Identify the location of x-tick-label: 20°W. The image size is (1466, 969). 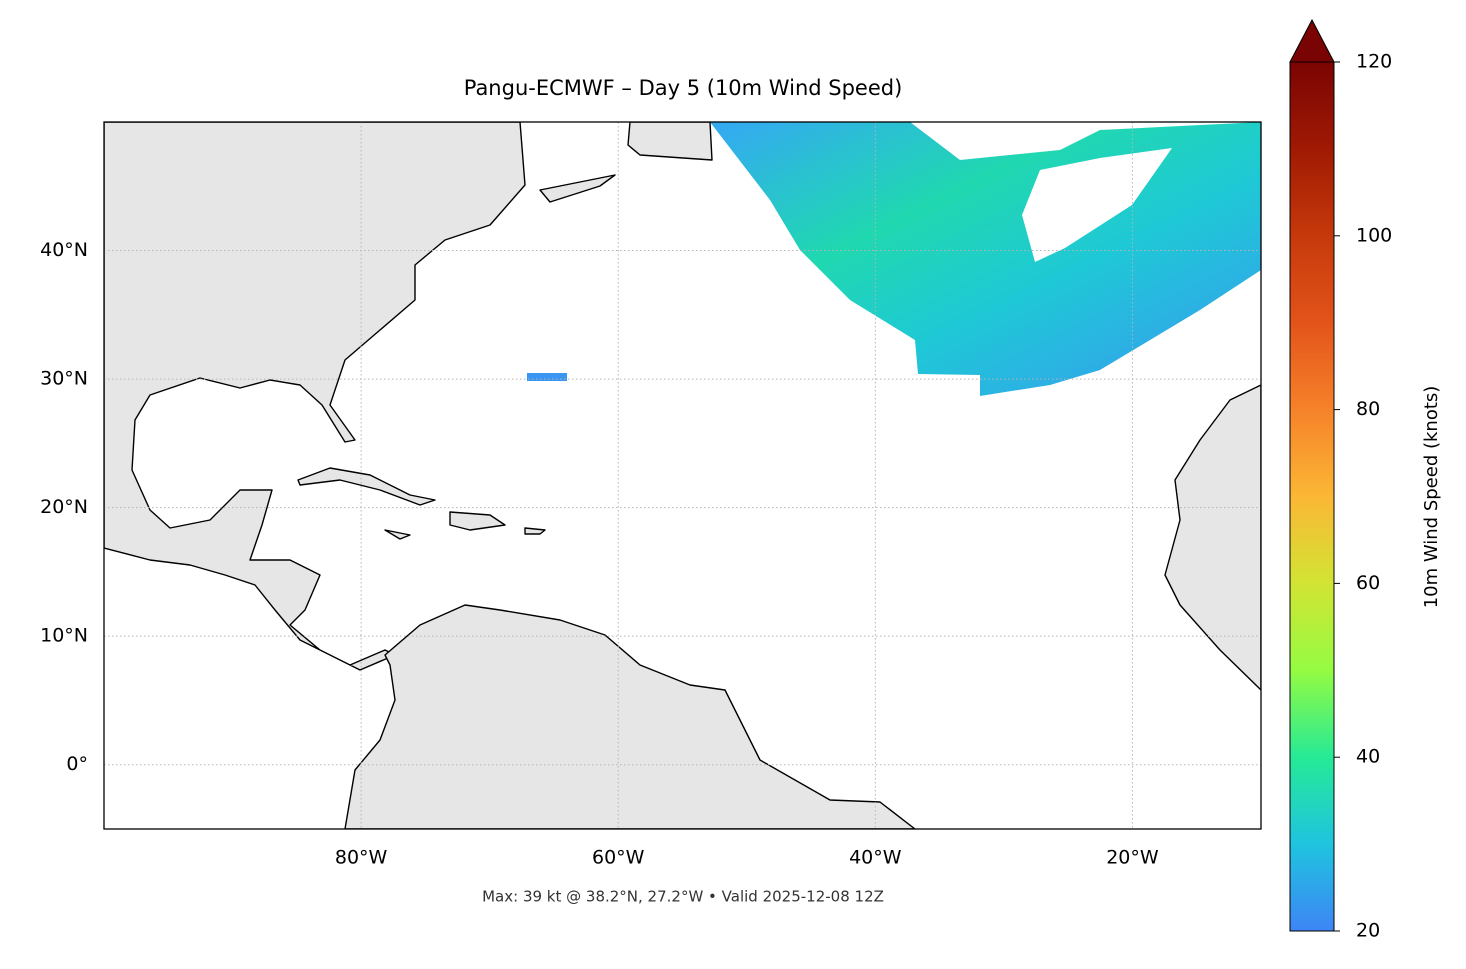
(1132, 858).